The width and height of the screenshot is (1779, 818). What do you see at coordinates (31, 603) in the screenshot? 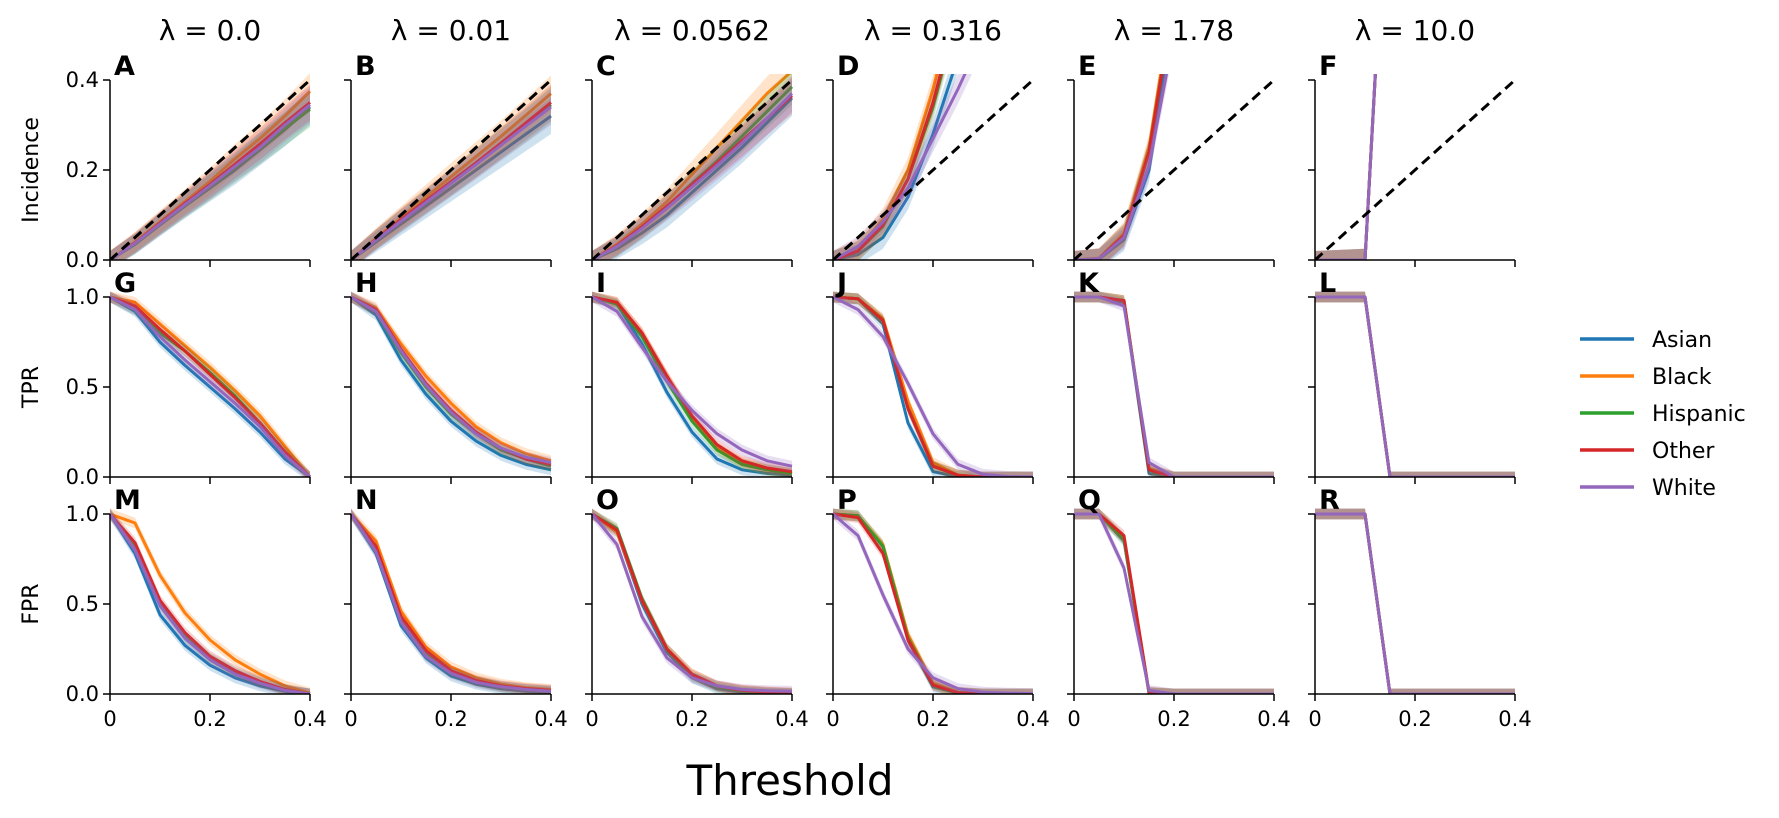
I see `row-label-fpr: FPR` at bounding box center [31, 603].